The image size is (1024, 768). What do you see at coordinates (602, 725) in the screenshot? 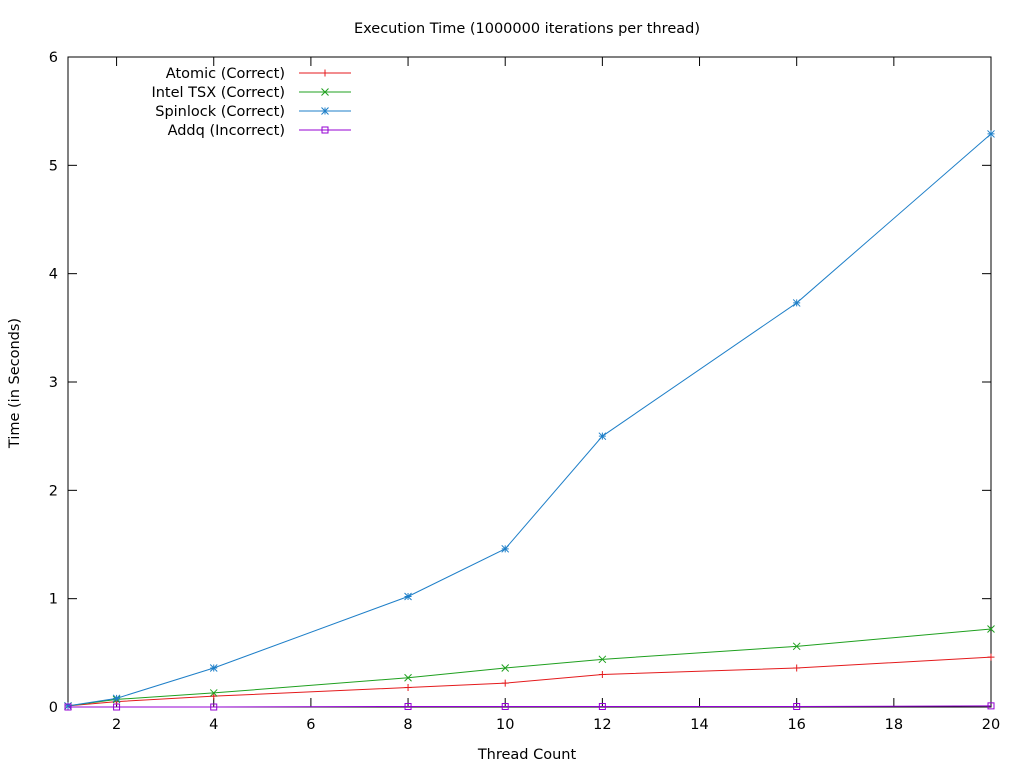
I see `x-tick-label: 12` at bounding box center [602, 725].